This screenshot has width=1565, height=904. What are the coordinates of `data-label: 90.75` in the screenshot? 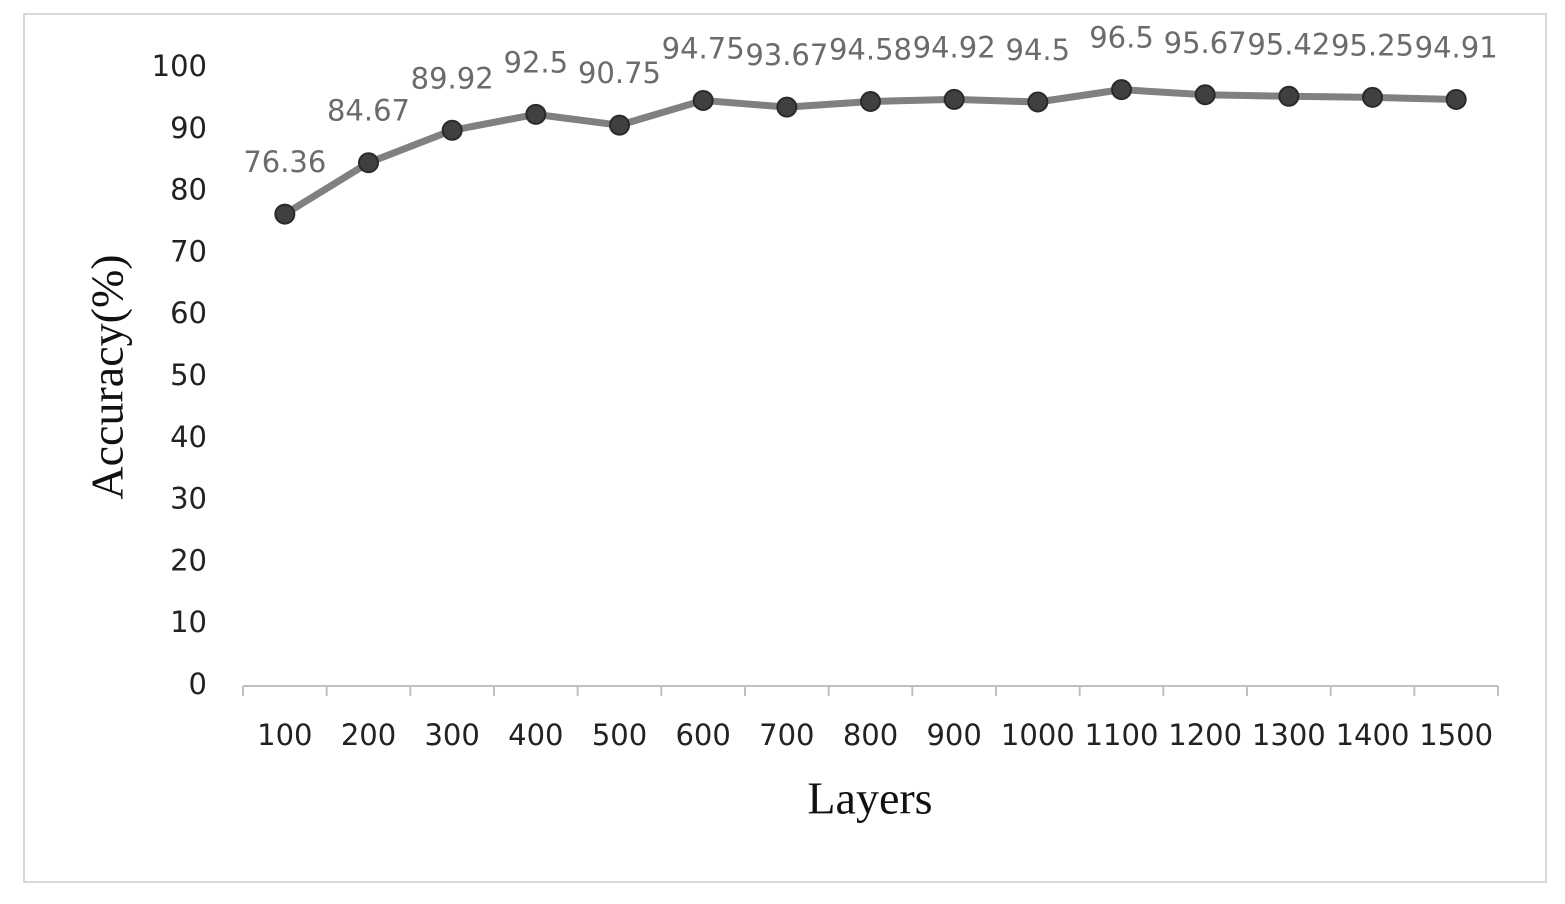 It's located at (619, 73).